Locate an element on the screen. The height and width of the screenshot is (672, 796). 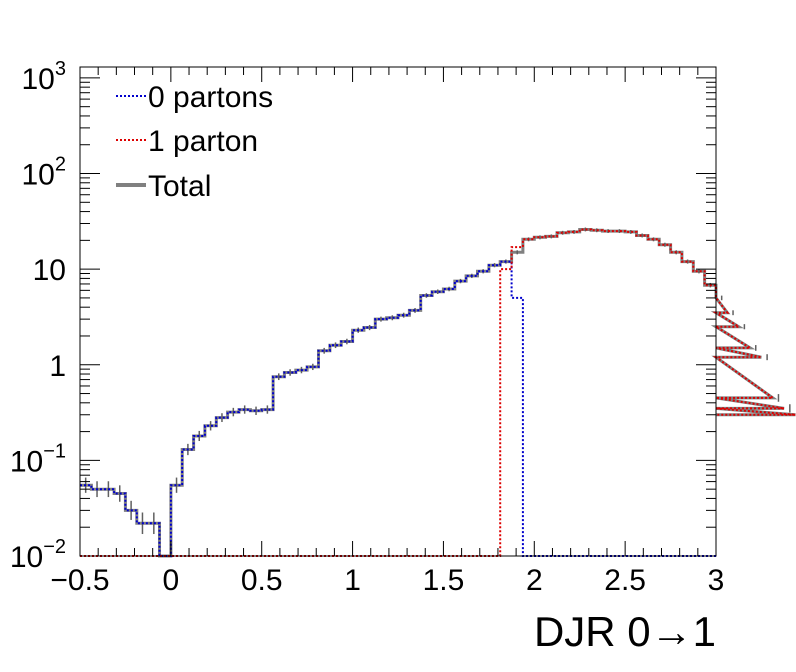
x-tick-label: 2 is located at coordinates (534, 580).